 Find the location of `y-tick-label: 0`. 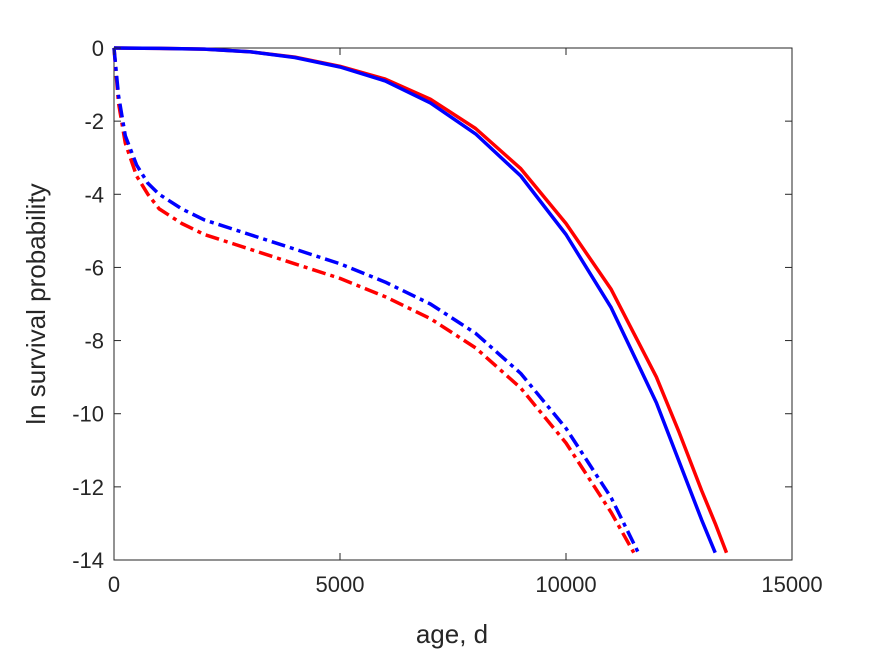

y-tick-label: 0 is located at coordinates (98, 48).